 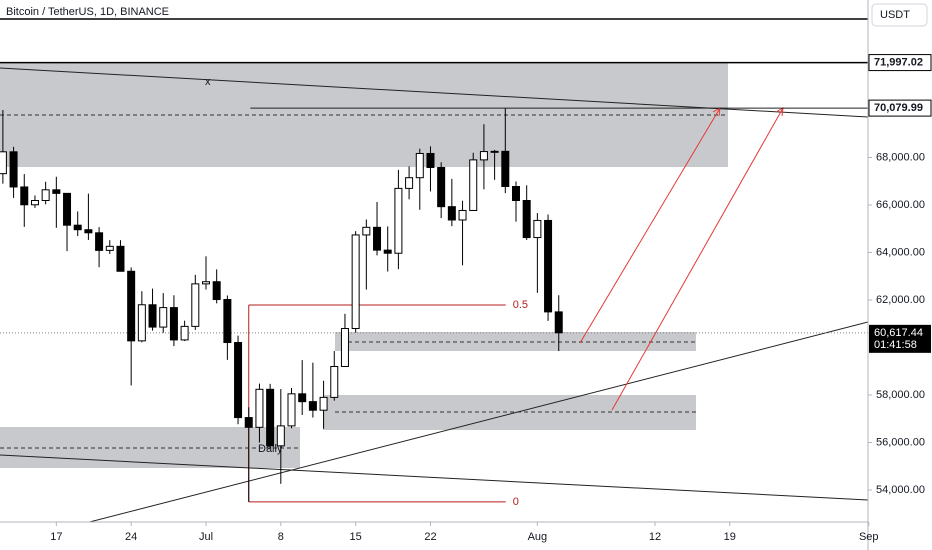 I want to click on countdown: 01:41:58, so click(x=895, y=345).